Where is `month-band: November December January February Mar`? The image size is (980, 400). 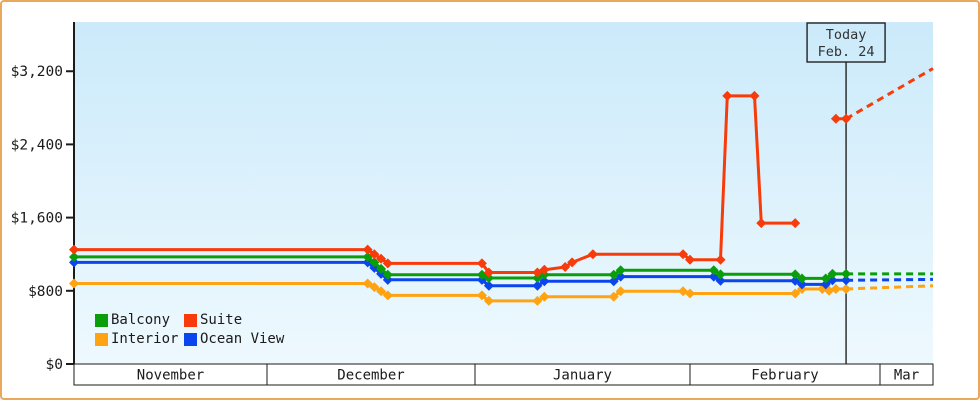
month-band: November December January February Mar is located at coordinates (503, 374).